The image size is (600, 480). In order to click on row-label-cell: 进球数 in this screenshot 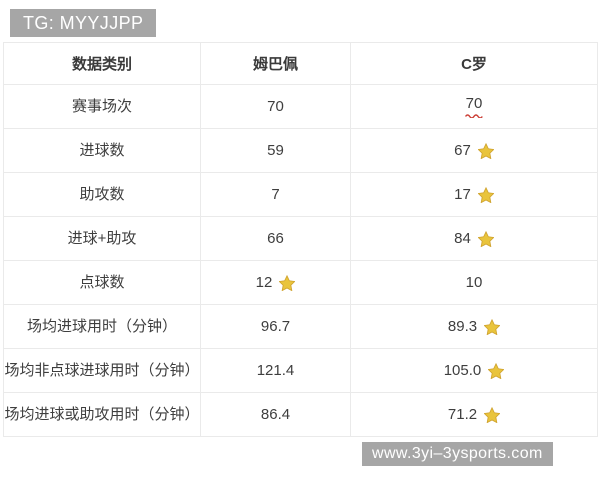, I will do `click(102, 150)`.